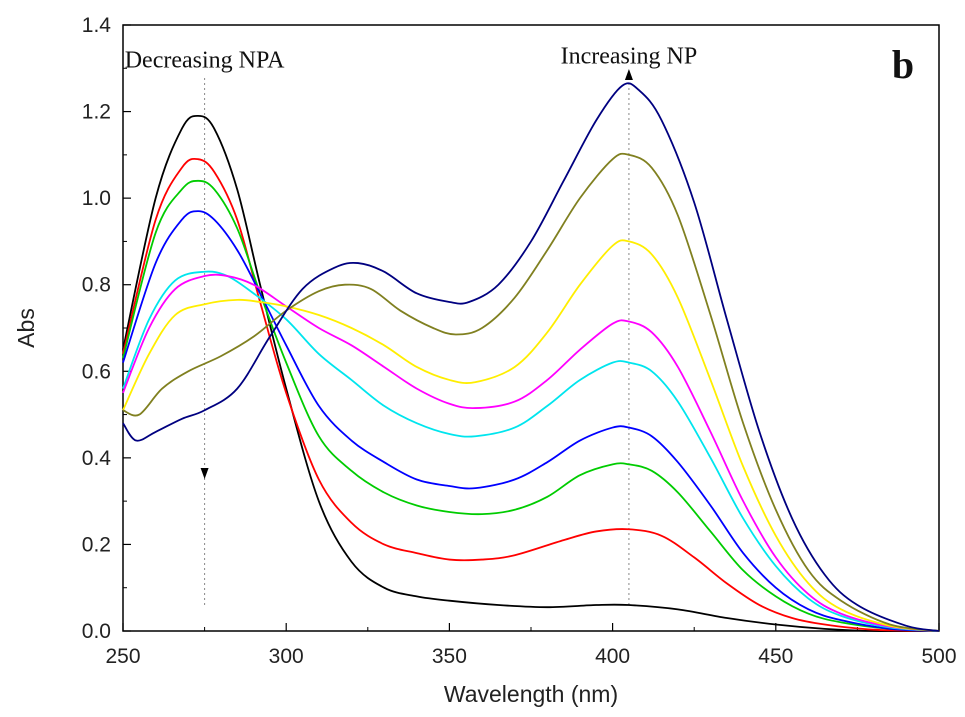  Describe the element at coordinates (775, 656) in the screenshot. I see `x-tick-label: 450` at that location.